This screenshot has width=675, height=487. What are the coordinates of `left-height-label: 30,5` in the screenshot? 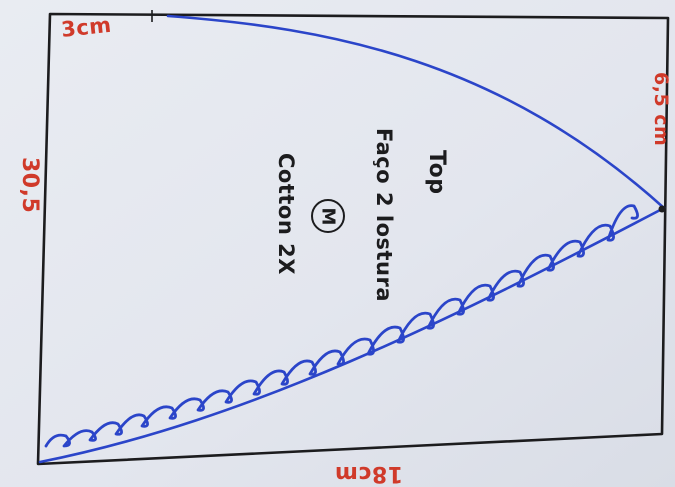 It's located at (29, 185).